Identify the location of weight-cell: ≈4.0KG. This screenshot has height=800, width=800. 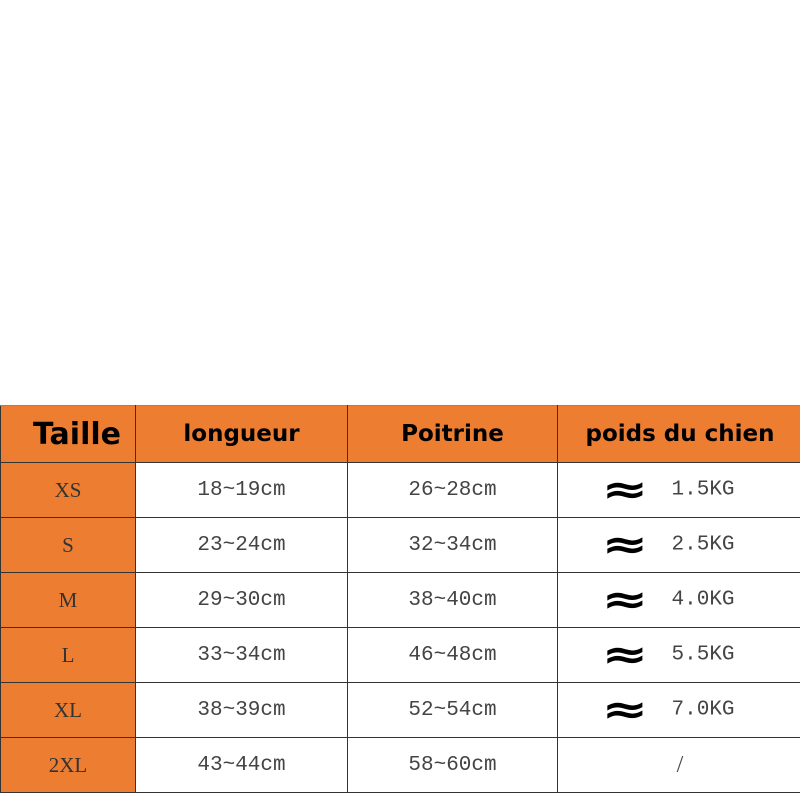
(678, 600).